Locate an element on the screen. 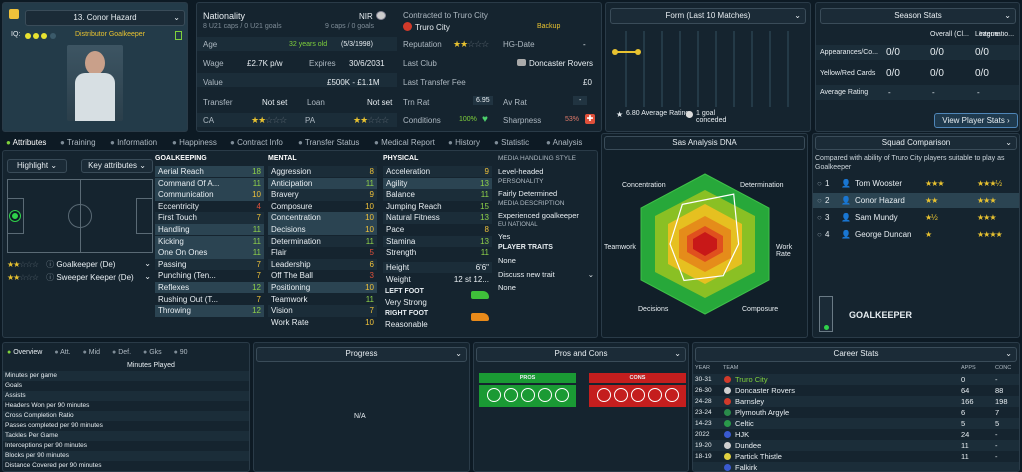 Image resolution: width=1022 pixels, height=472 pixels. key-attributes-select: Key attributes ⌄ is located at coordinates (117, 166).